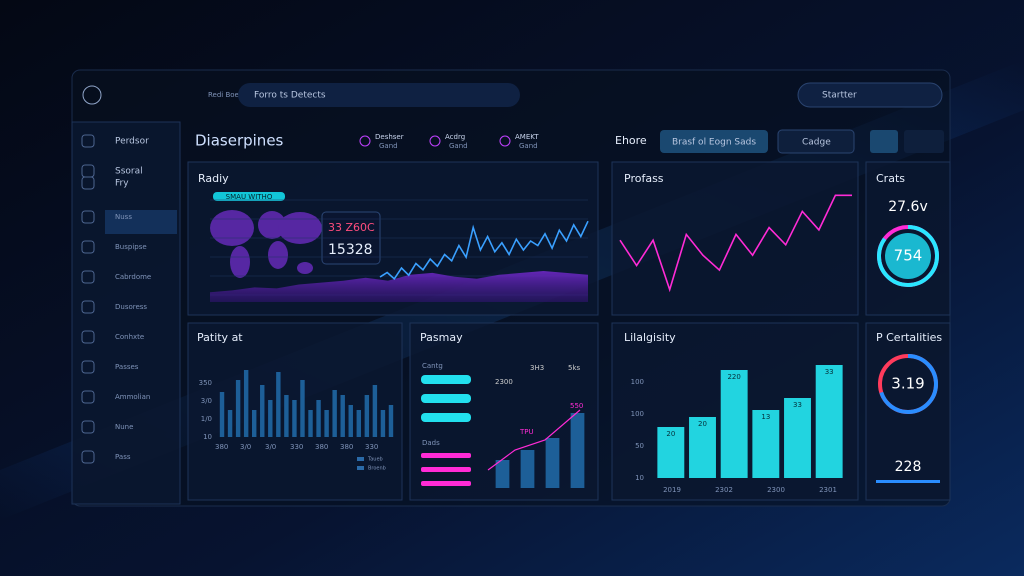 This screenshot has width=1024, height=576. What do you see at coordinates (724, 490) in the screenshot?
I see `x-tick-label: 2302` at bounding box center [724, 490].